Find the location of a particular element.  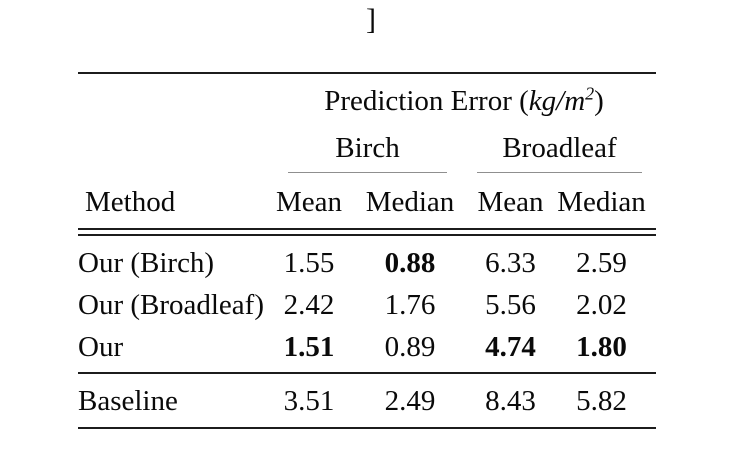

table-row: Our 1.51 0.89 4.74 1.80 is located at coordinates (367, 347).